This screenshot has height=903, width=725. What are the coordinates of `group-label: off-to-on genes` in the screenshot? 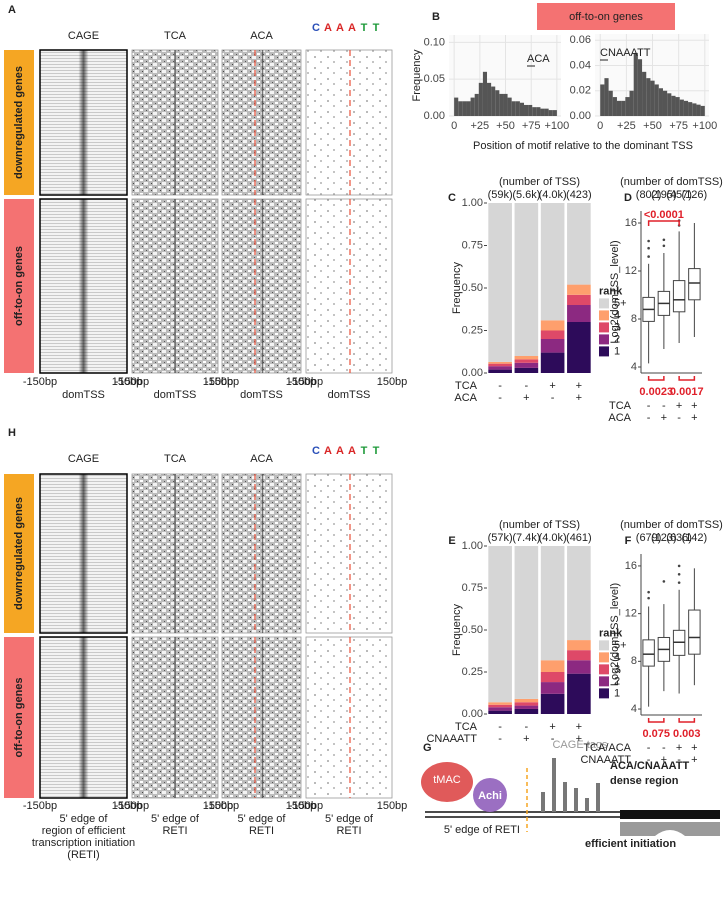 It's located at (19, 717).